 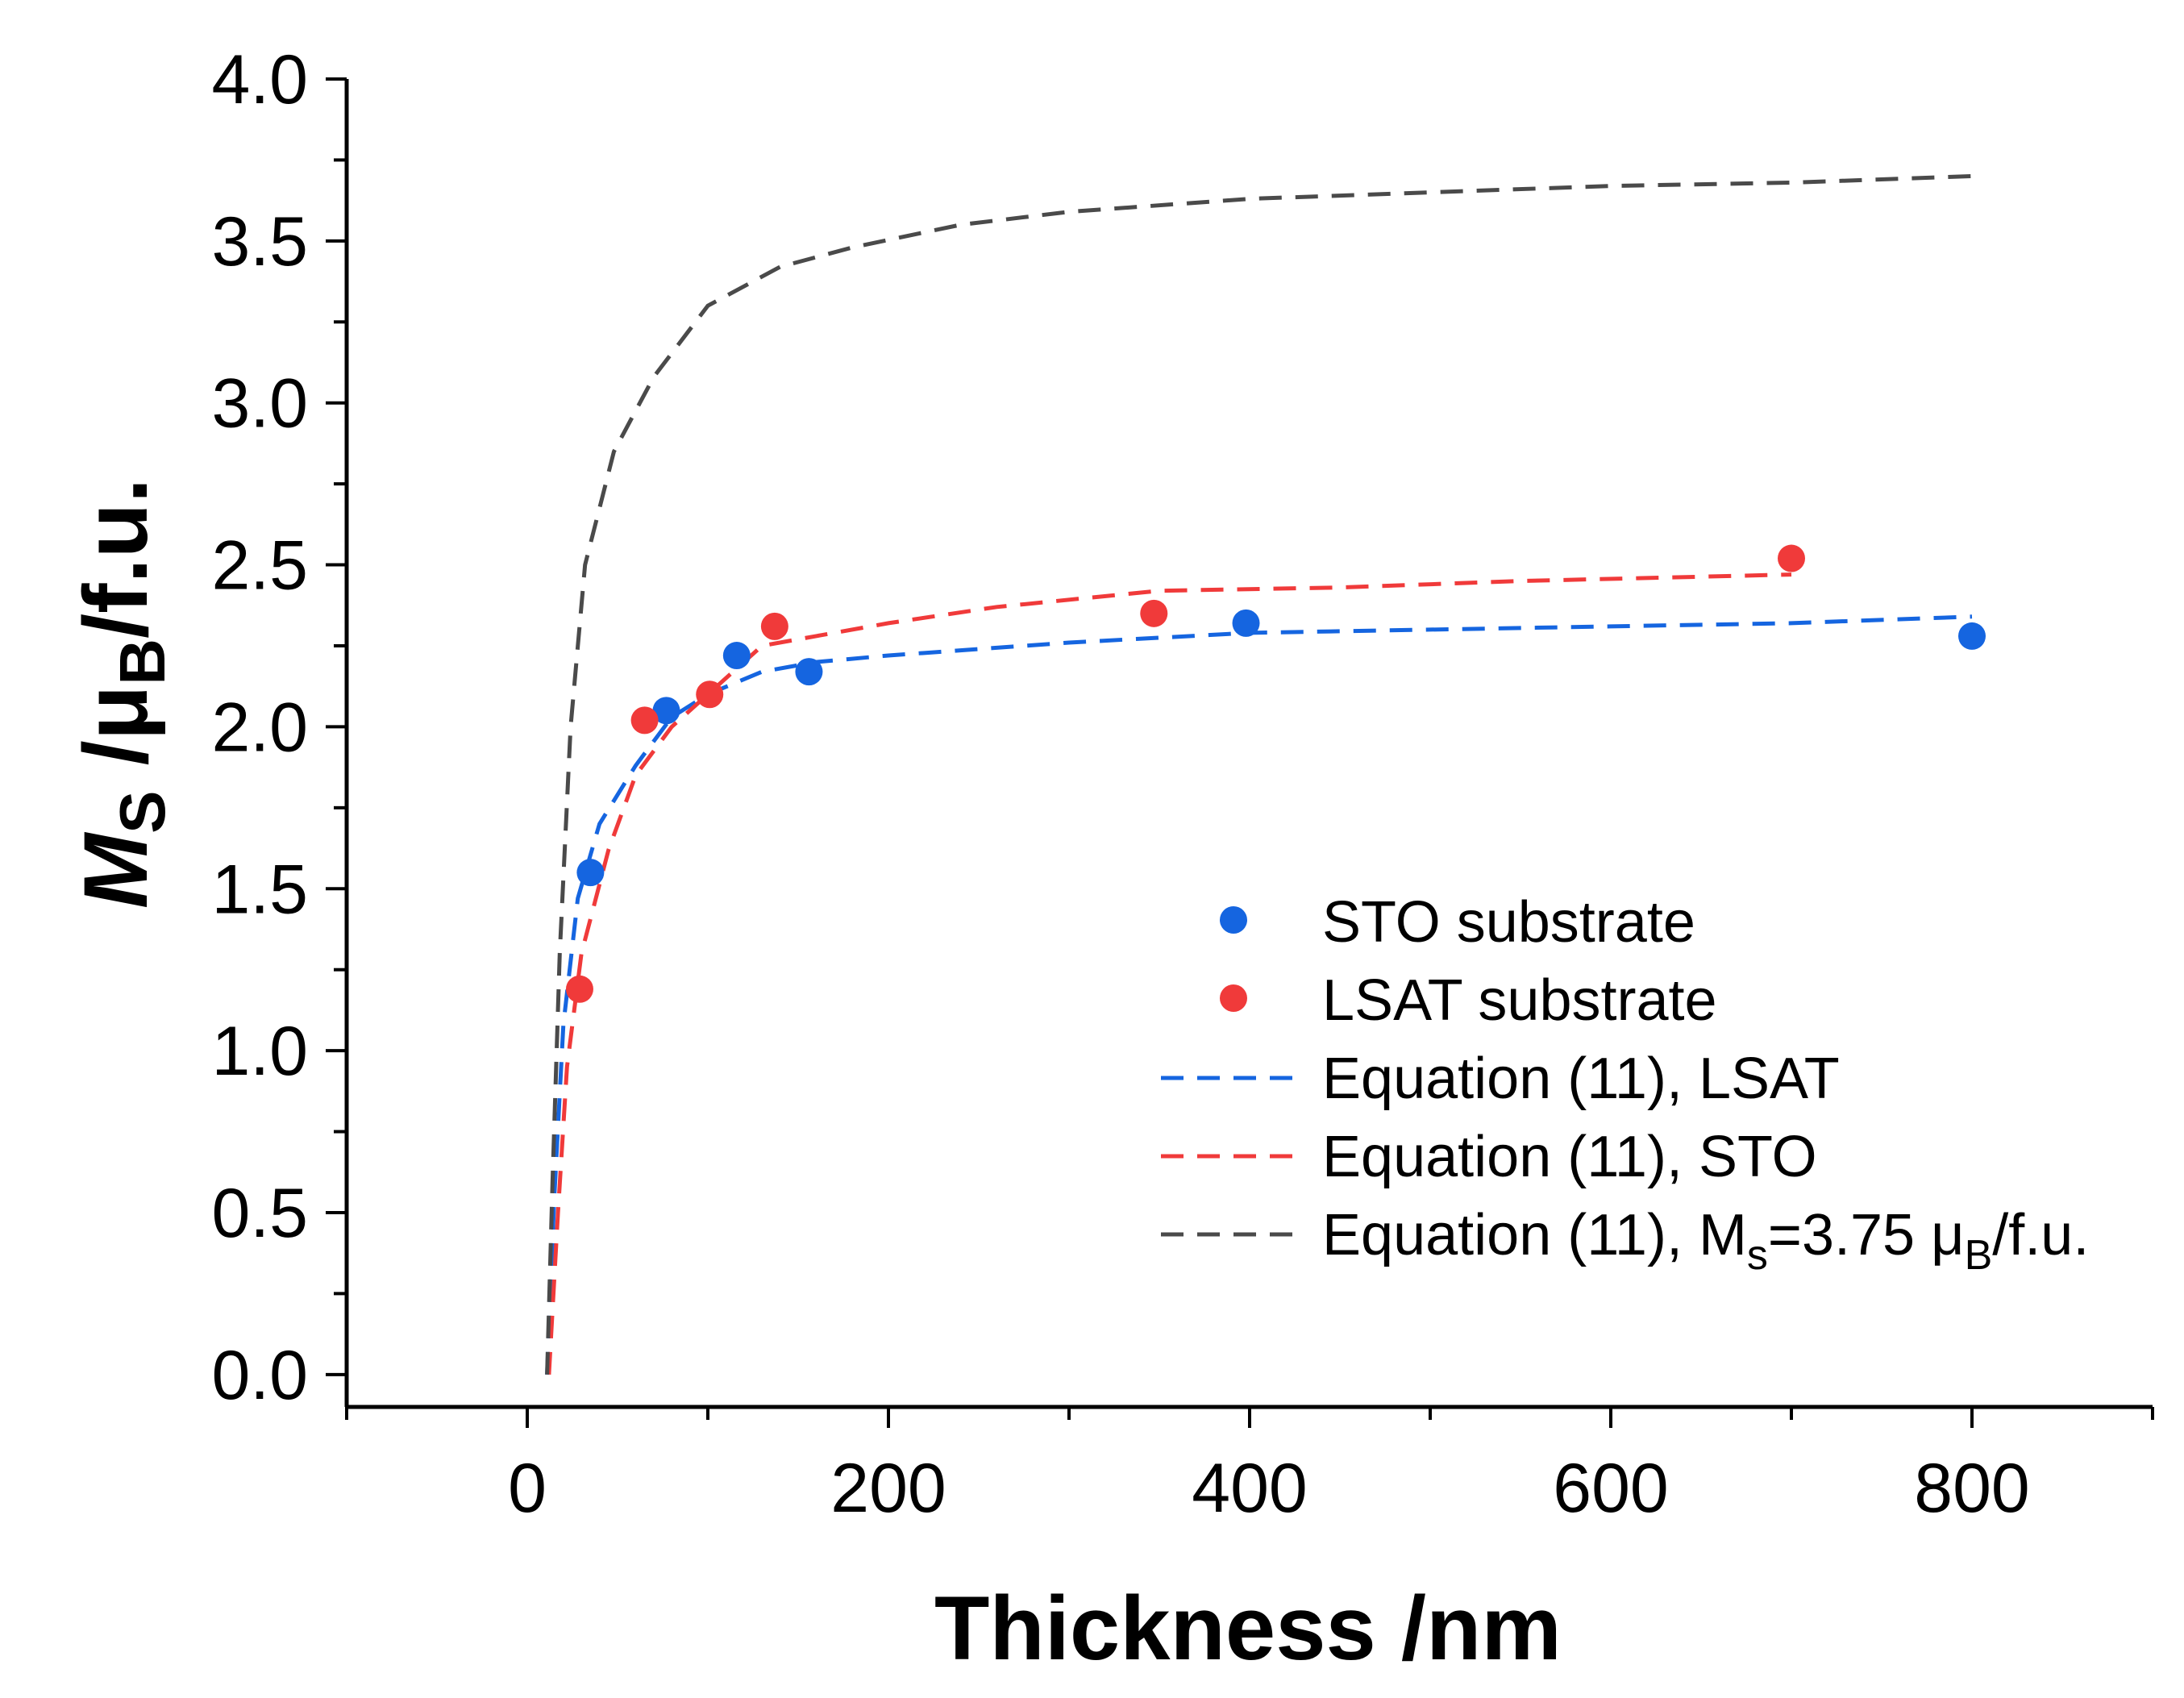 I want to click on x-tick-label: 200, so click(x=888, y=1488).